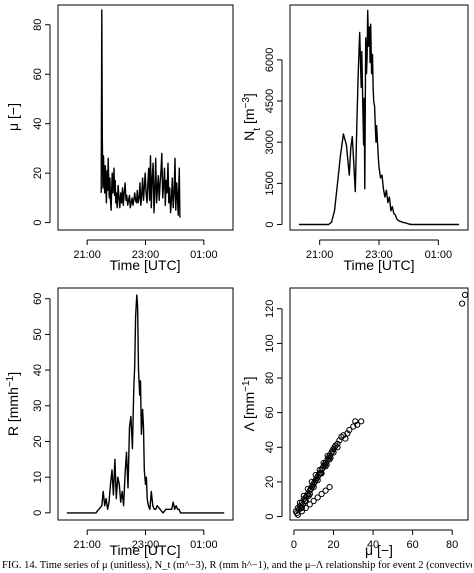 This screenshot has height=573, width=474. I want to click on y-axis: 0 20 40 60 80 100 120, so click(273, 410).